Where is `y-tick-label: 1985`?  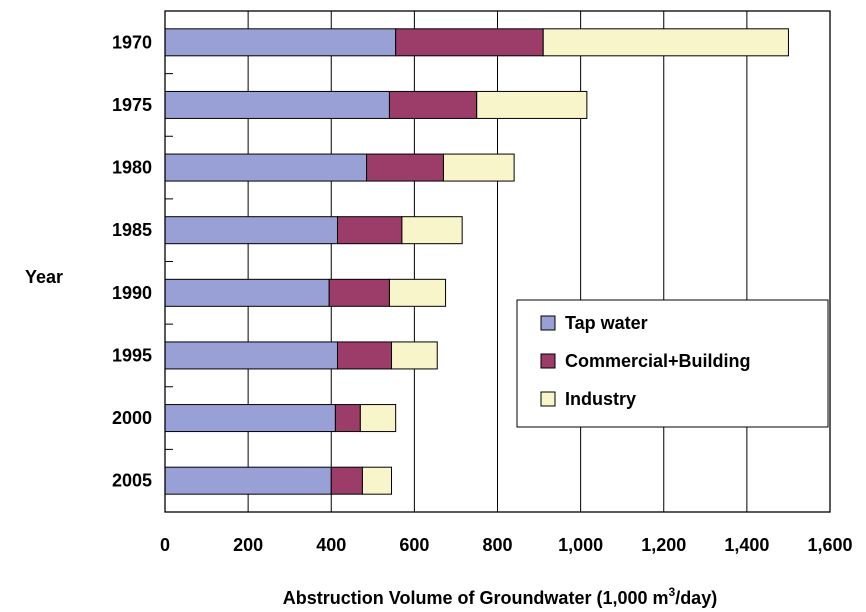
y-tick-label: 1985 is located at coordinates (132, 230).